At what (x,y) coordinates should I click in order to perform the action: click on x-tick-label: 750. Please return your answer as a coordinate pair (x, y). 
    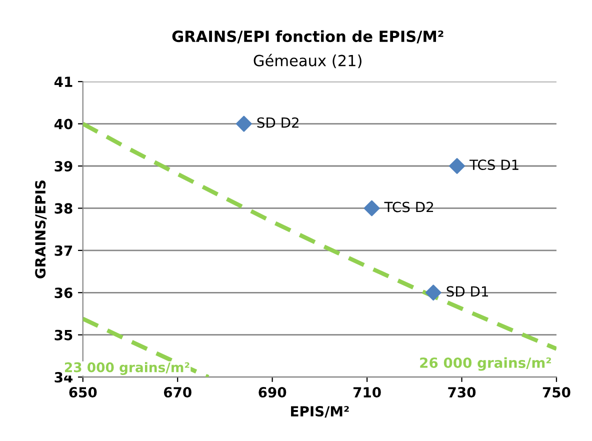
    Looking at the image, I should click on (556, 392).